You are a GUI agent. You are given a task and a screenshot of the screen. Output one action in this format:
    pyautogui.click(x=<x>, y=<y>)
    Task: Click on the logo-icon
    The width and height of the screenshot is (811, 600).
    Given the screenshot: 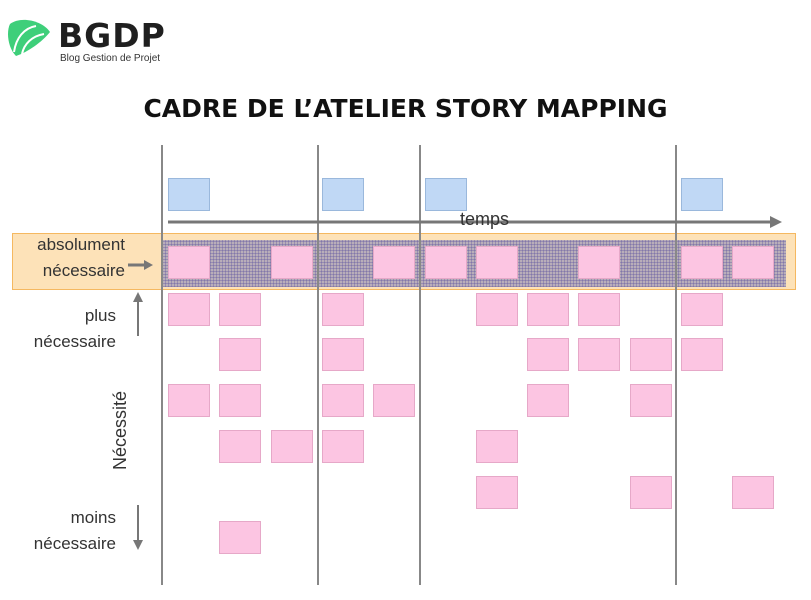 What is the action you would take?
    pyautogui.click(x=29, y=37)
    